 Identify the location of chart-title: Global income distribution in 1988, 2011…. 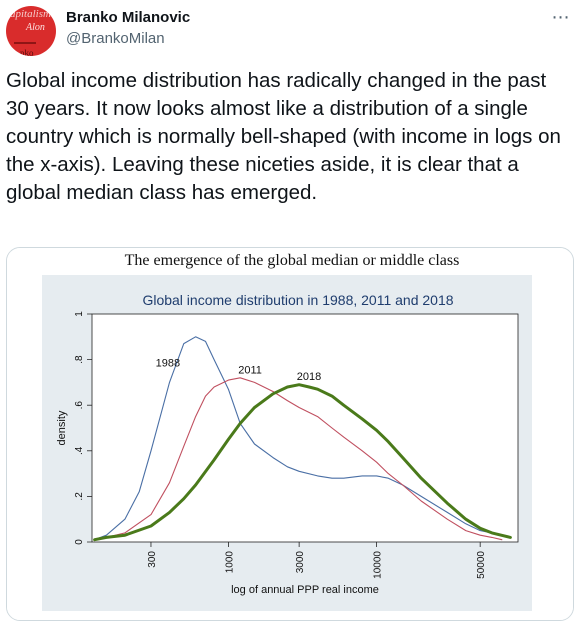
(297, 300).